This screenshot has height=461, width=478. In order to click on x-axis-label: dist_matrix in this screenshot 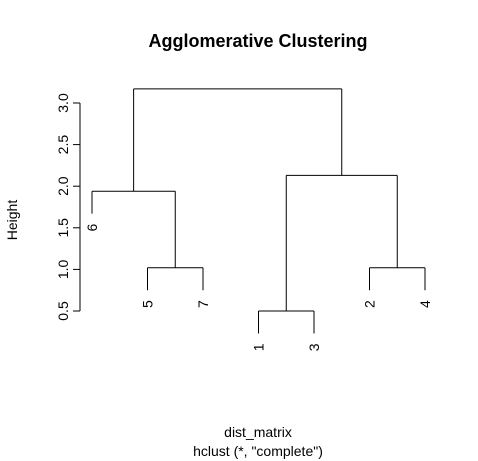, I will do `click(258, 432)`.